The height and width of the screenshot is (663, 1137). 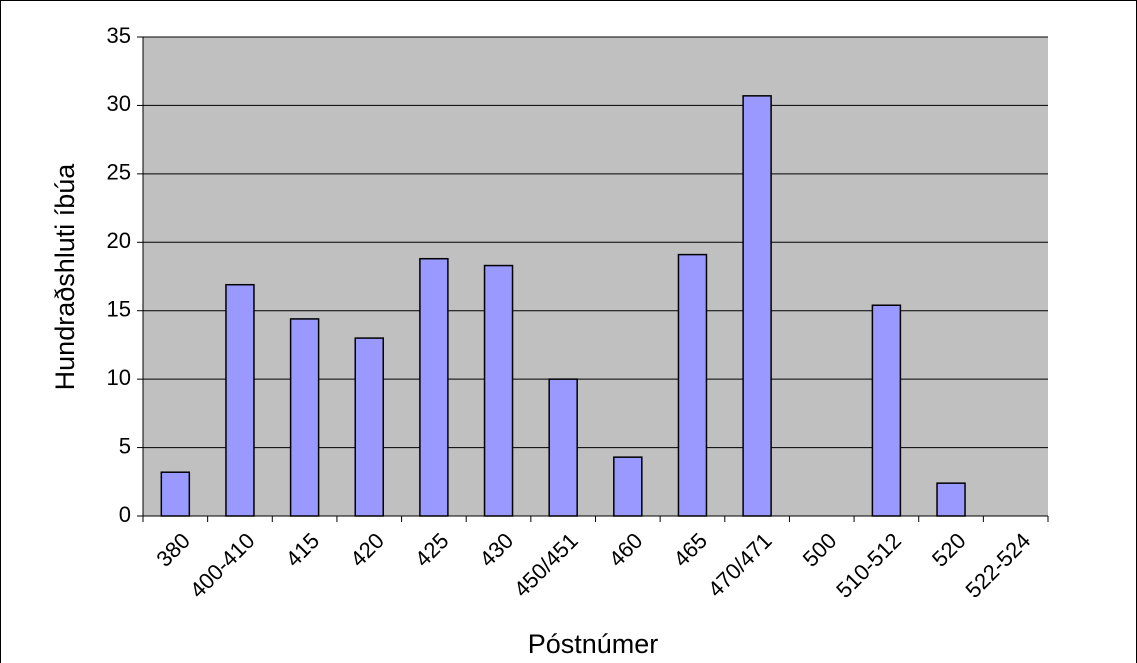 I want to click on x-tick-label: 430, so click(x=497, y=550).